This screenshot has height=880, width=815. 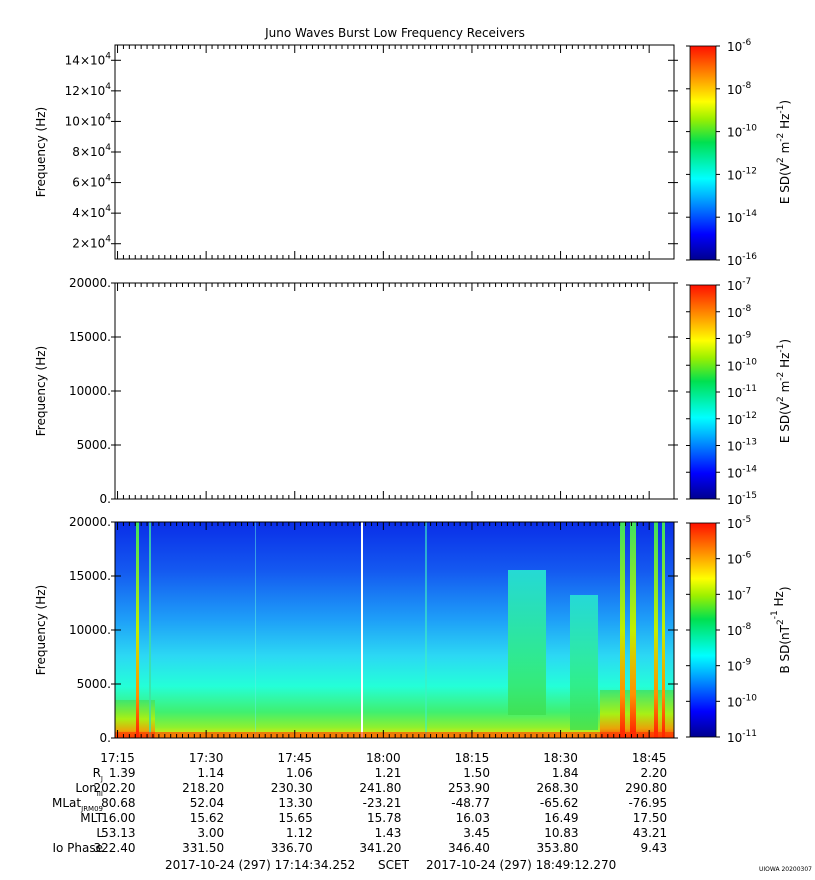 I want to click on low-band-left, so click(x=135, y=719).